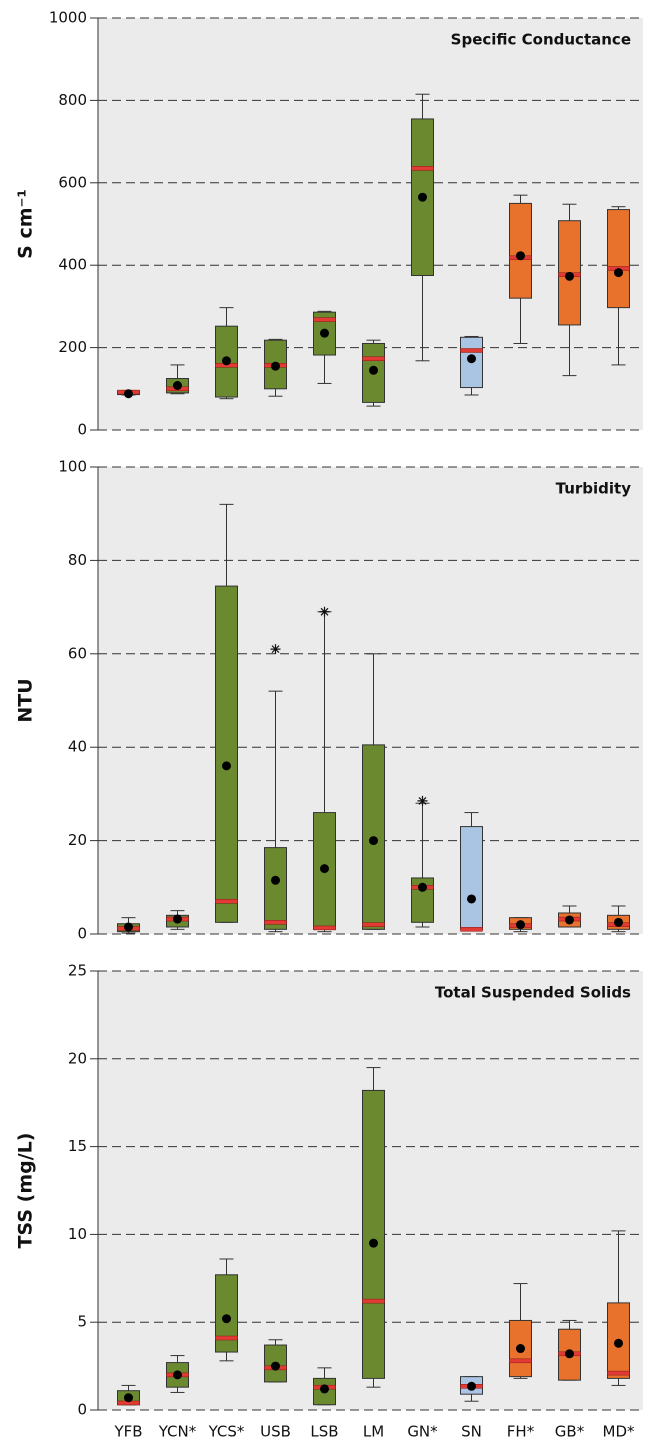 The width and height of the screenshot is (653, 1444). What do you see at coordinates (177, 1432) in the screenshot?
I see `x-tick-label: YCN*` at bounding box center [177, 1432].